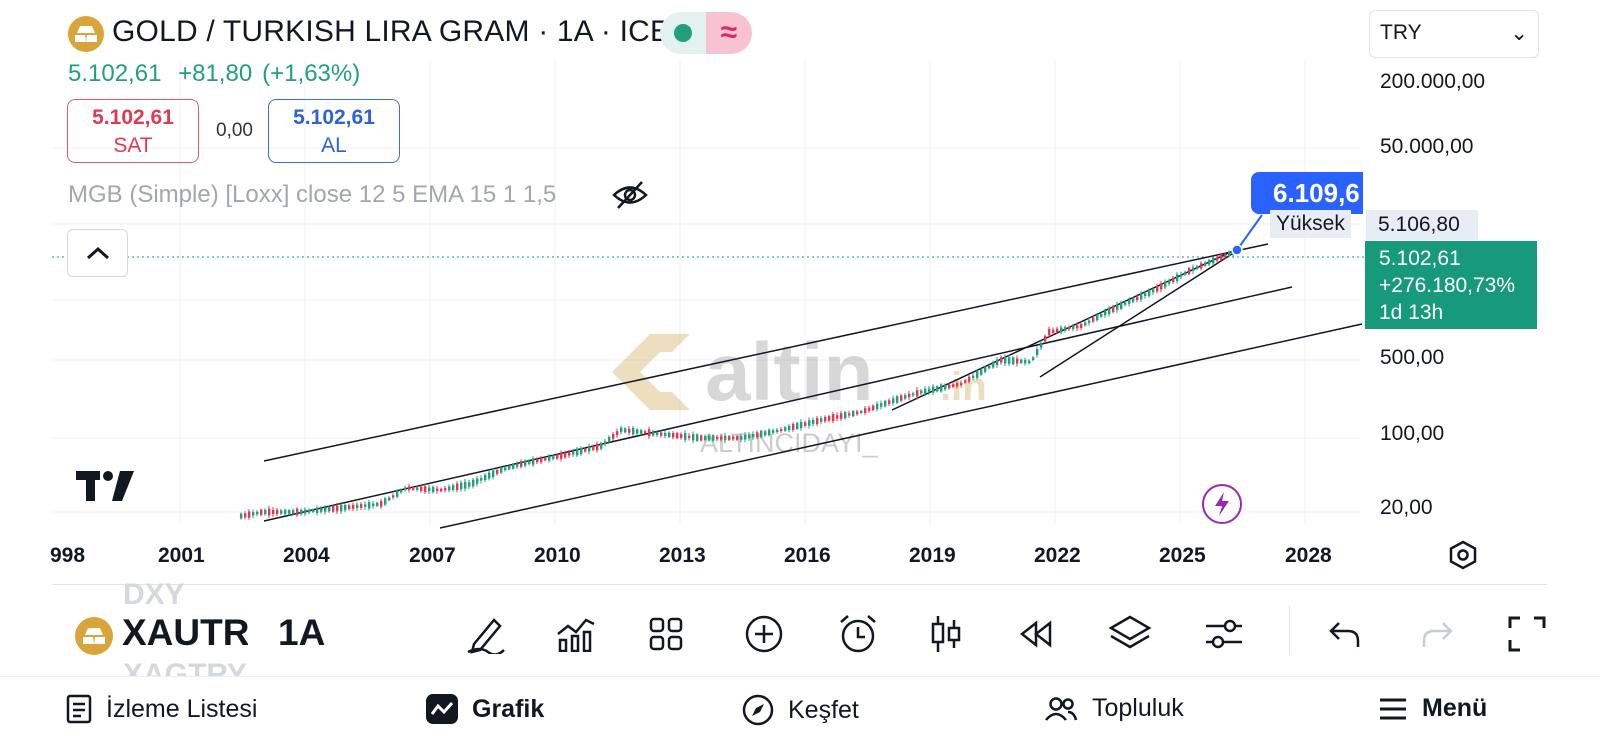  I want to click on layers-icon, so click(1130, 634).